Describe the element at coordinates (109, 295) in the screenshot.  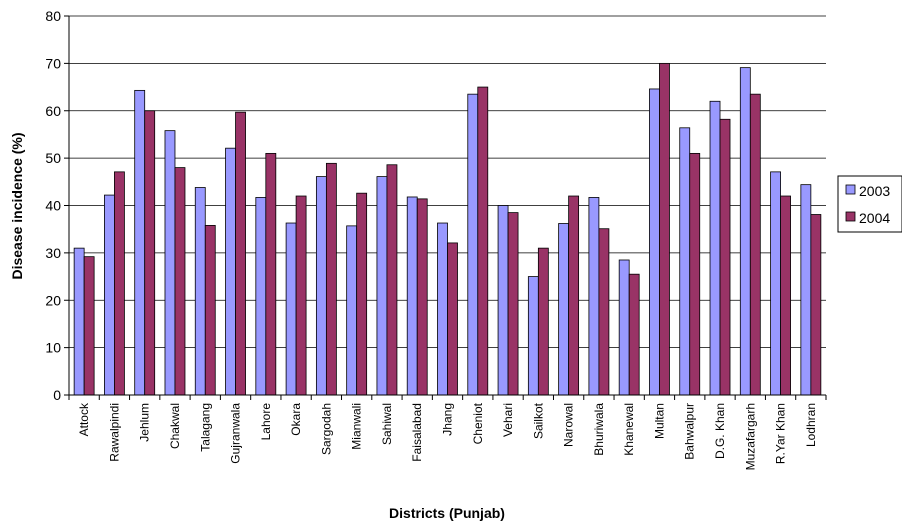
I see `bar-2003-rawalpindi` at that location.